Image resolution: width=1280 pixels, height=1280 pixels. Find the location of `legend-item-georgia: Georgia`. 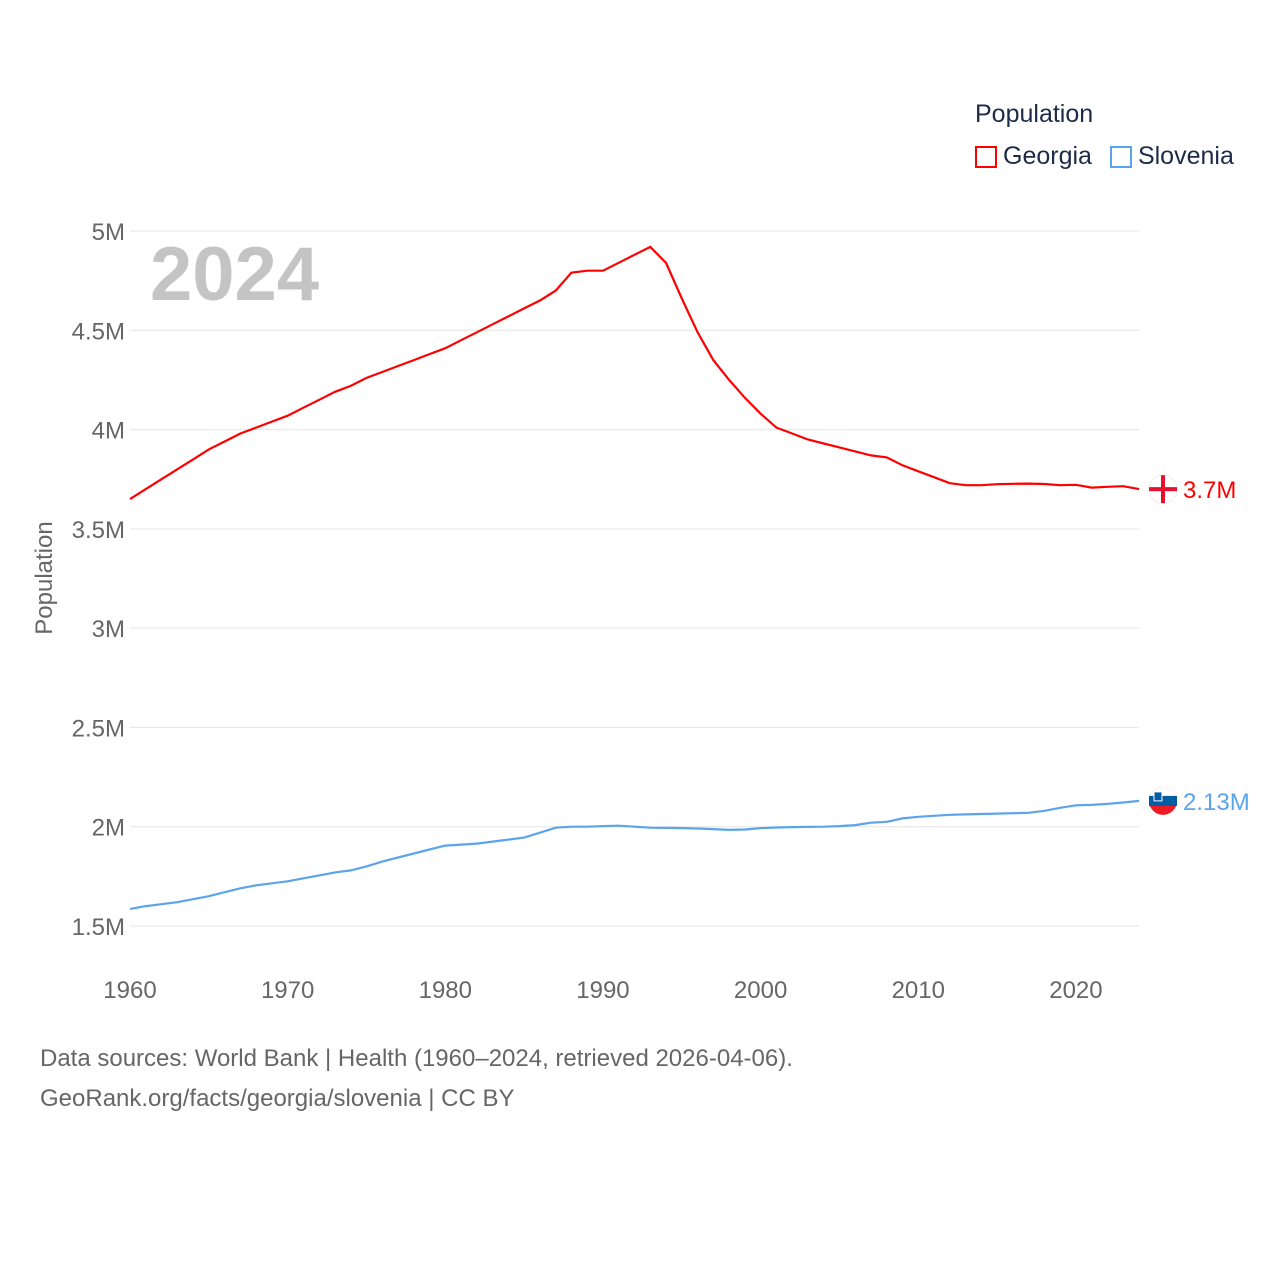

legend-item-georgia: Georgia is located at coordinates (1033, 156).